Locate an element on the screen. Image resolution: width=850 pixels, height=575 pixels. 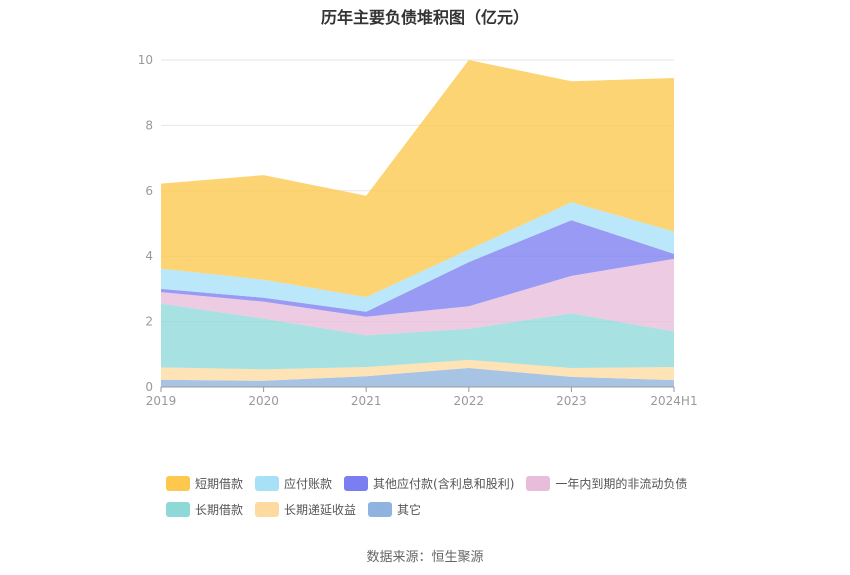
legend-label: 一年内到期的非流动负债 is located at coordinates (621, 483).